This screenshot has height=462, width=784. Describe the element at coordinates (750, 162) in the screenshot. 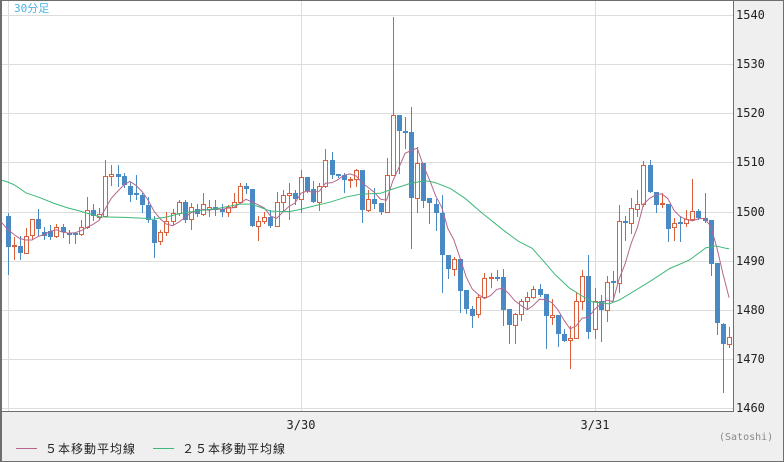

I see `y-axis-tick-label: 1510` at that location.